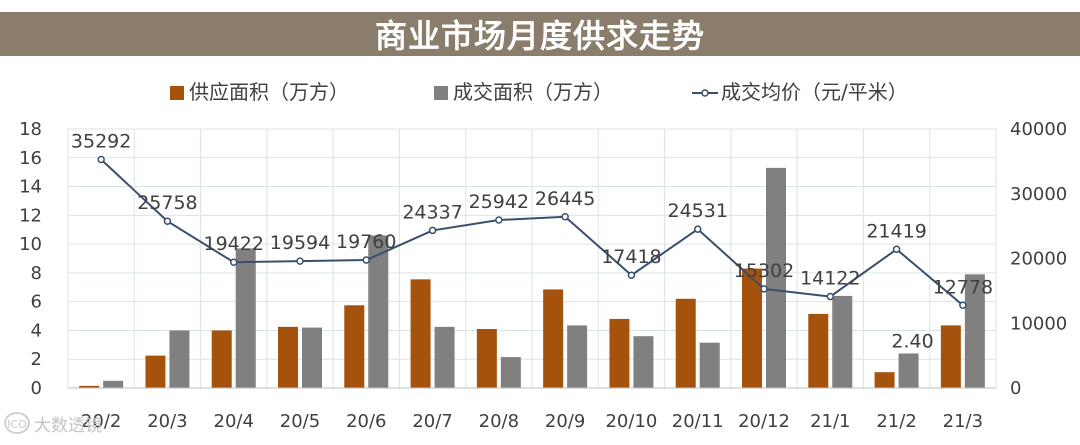 The image size is (1080, 445). I want to click on price-data-label: 19594, so click(300, 243).